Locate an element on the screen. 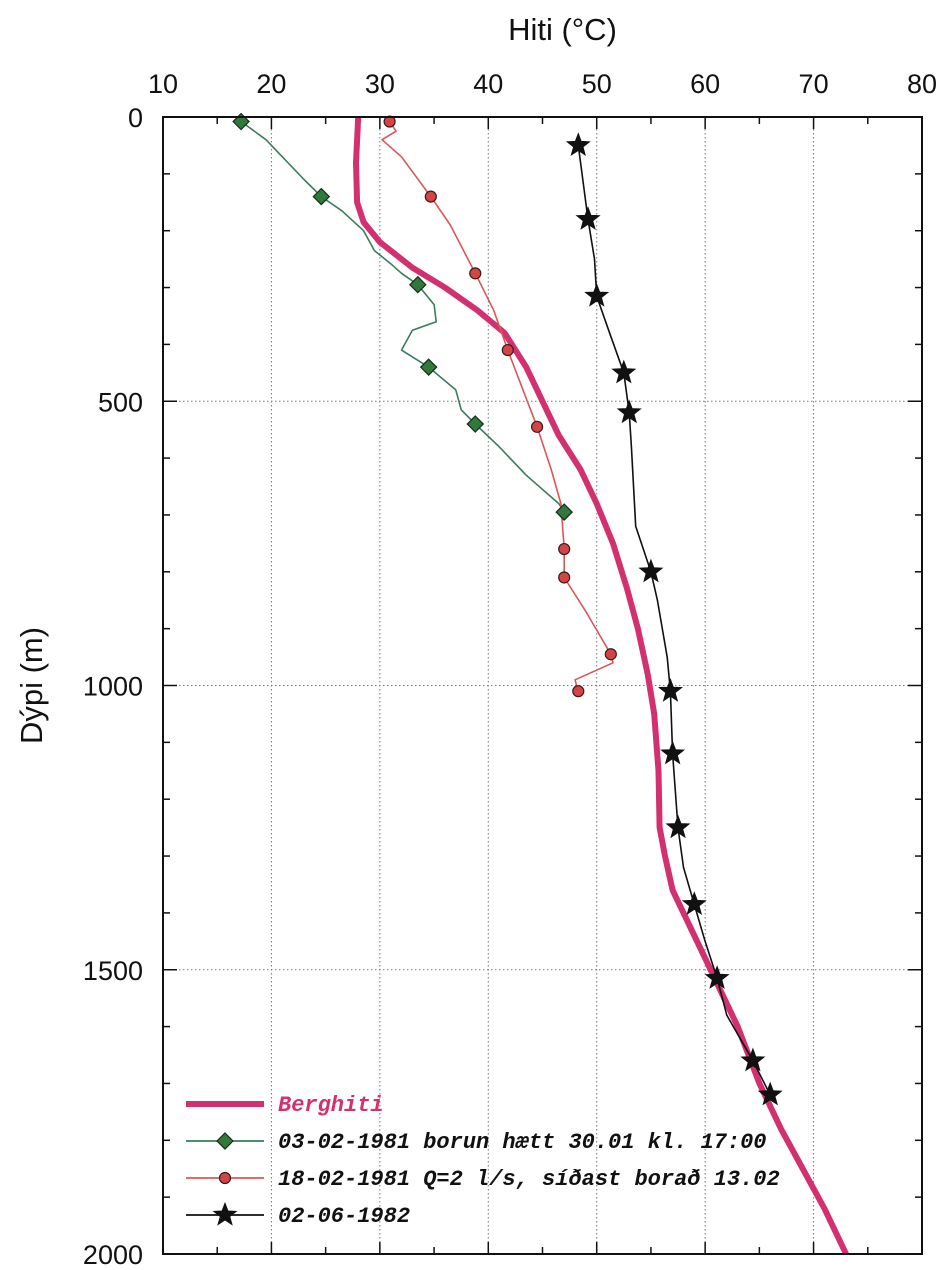 The width and height of the screenshot is (944, 1270). y-tick-label: 1500 is located at coordinates (113, 971).